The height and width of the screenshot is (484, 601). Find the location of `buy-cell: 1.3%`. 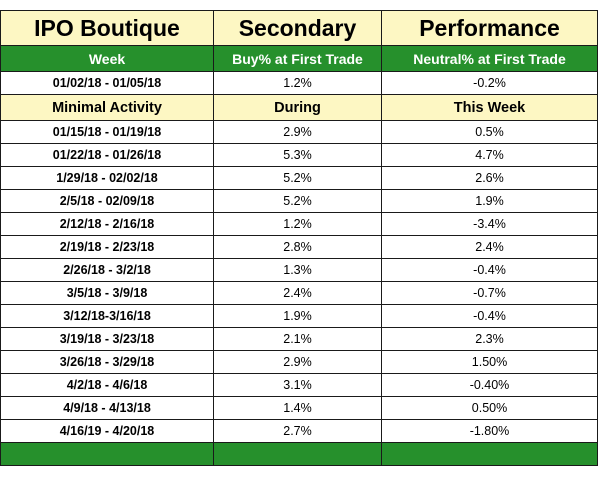

buy-cell: 1.3% is located at coordinates (297, 270).